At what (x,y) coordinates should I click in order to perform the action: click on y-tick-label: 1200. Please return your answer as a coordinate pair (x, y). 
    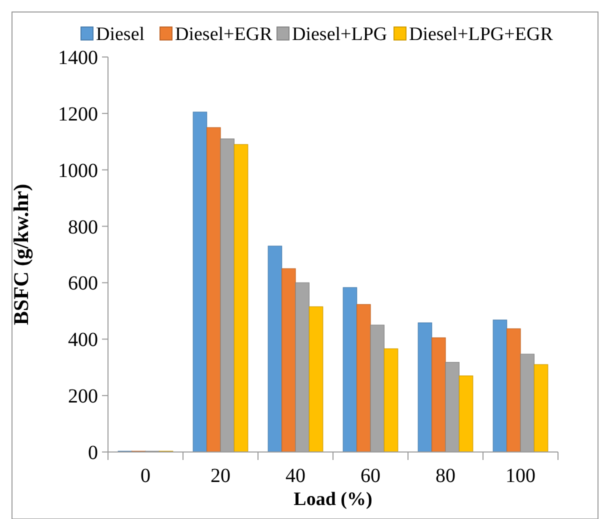
    Looking at the image, I should click on (78, 114).